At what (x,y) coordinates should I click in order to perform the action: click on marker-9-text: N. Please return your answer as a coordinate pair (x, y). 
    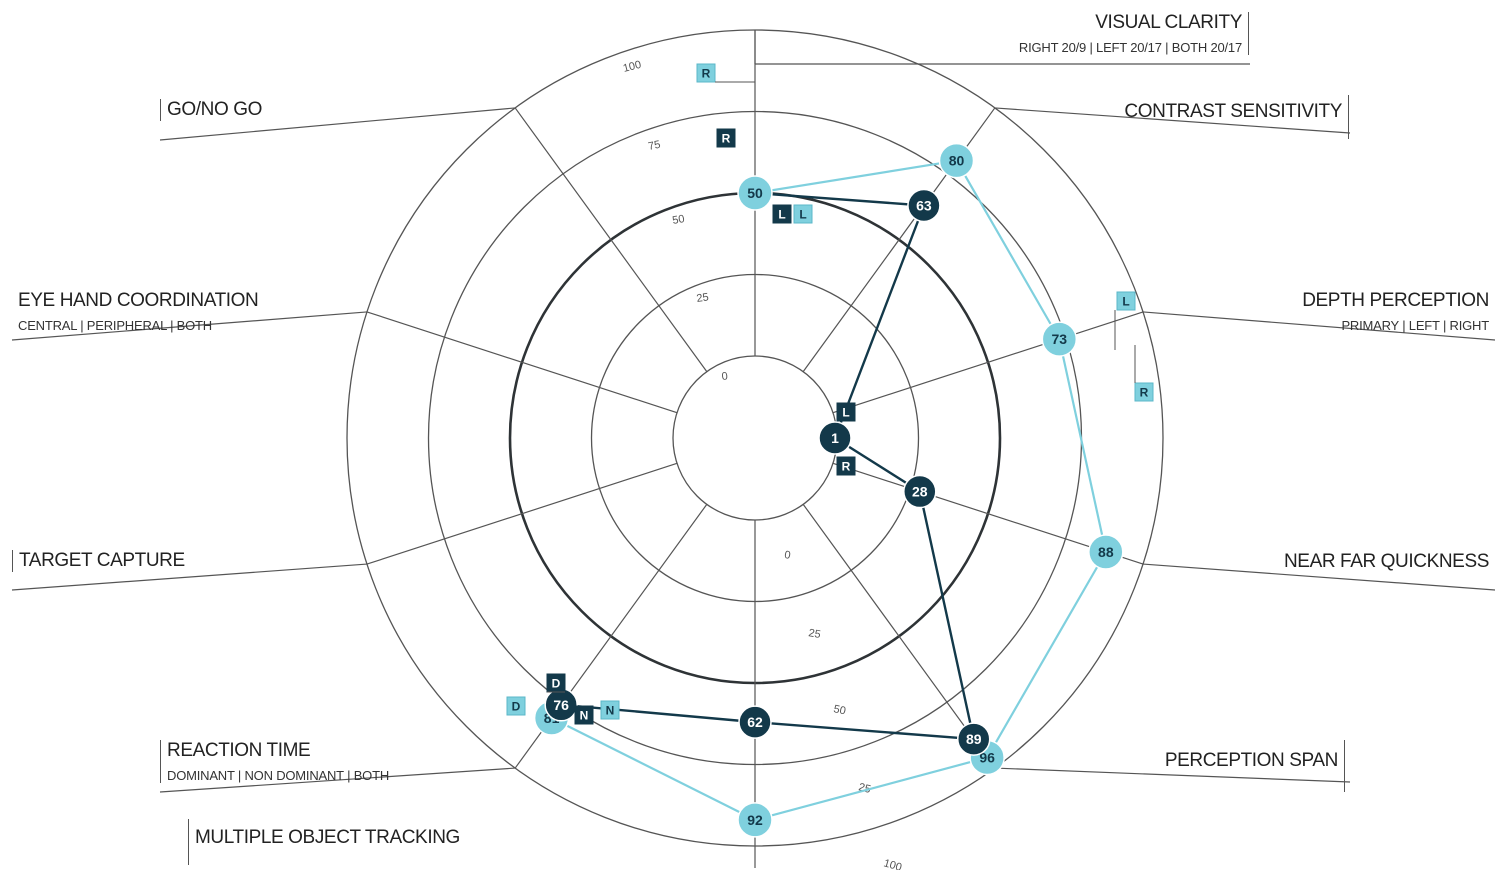
    Looking at the image, I should click on (584, 716).